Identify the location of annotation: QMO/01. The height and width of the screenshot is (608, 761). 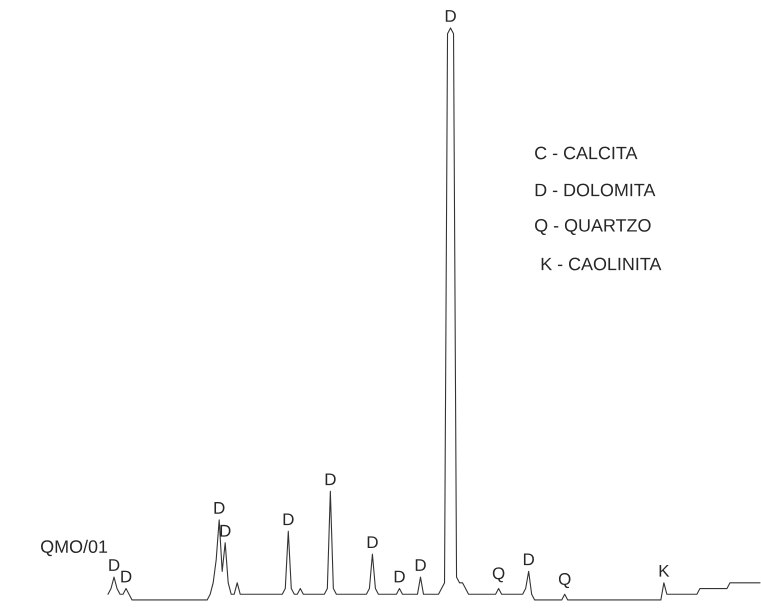
(74, 548).